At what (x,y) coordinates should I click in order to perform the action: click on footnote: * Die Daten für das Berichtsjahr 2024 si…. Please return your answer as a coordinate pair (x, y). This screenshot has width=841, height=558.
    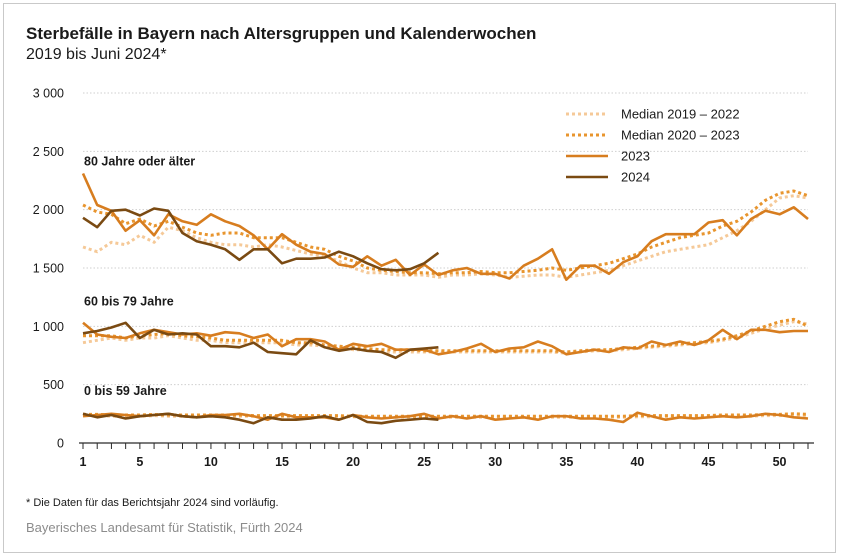
    Looking at the image, I should click on (152, 503).